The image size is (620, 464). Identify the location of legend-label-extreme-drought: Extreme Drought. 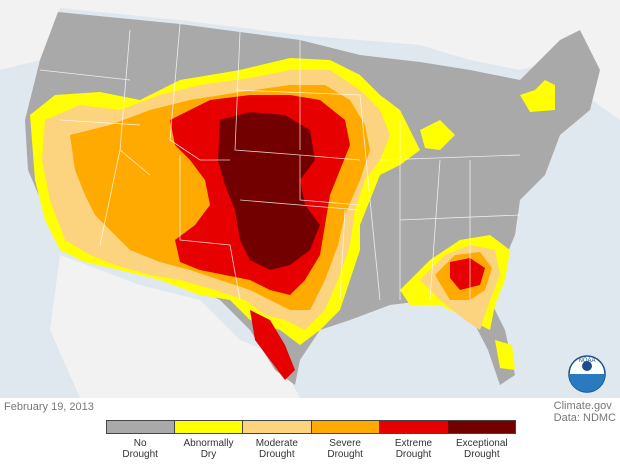
(413, 449).